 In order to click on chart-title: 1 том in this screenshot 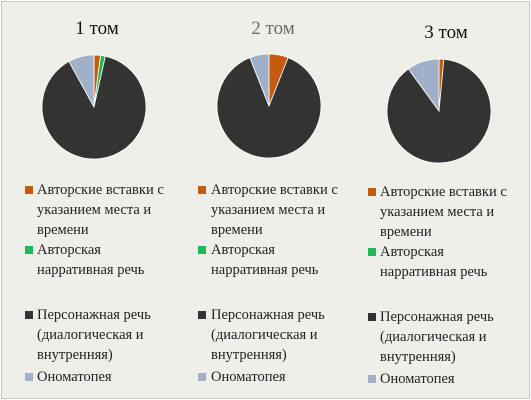, I will do `click(97, 28)`.